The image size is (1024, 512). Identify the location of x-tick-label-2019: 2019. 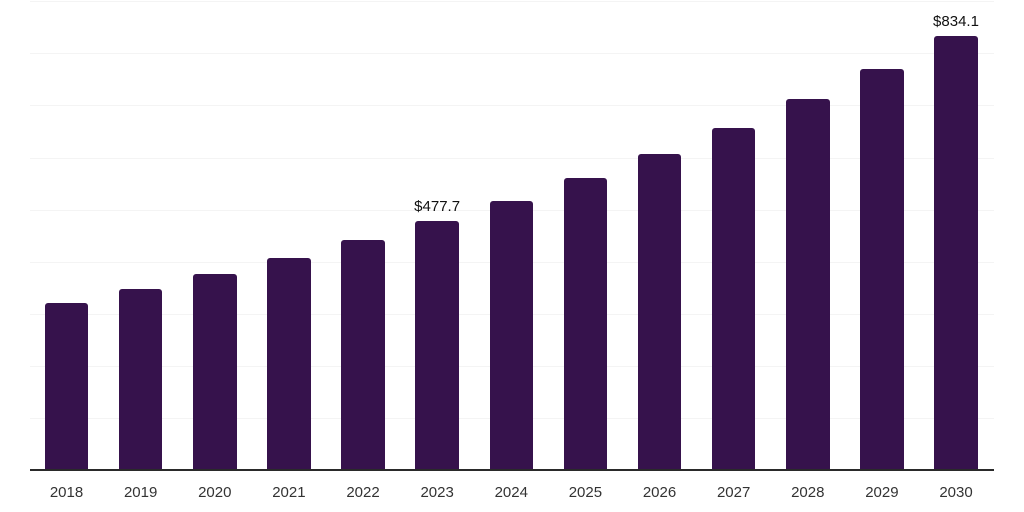
(140, 492).